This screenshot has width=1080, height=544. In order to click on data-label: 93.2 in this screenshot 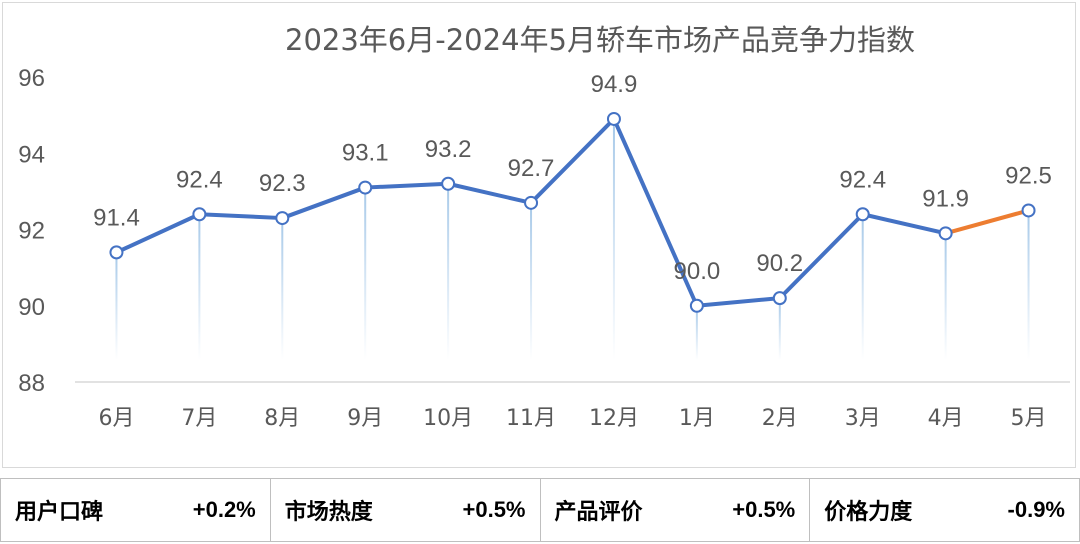, I will do `click(448, 149)`.